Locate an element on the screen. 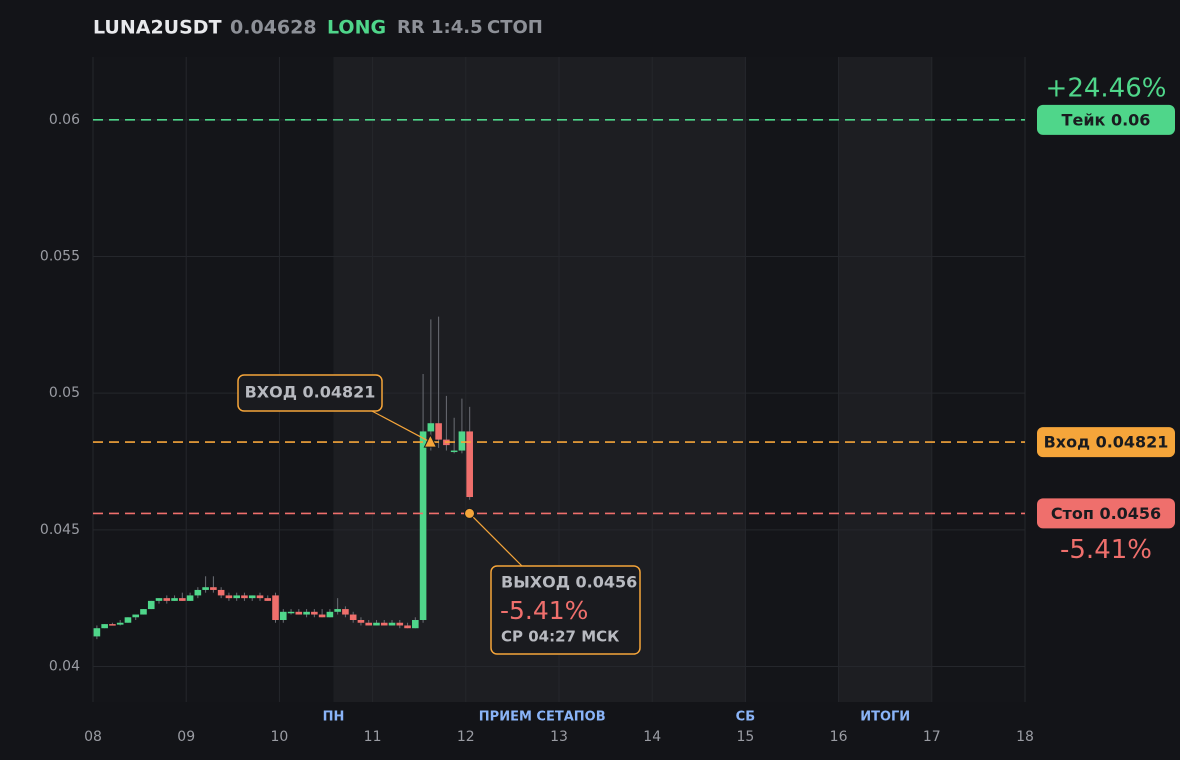 The image size is (1180, 760). x-tick-label: 15 is located at coordinates (745, 737).